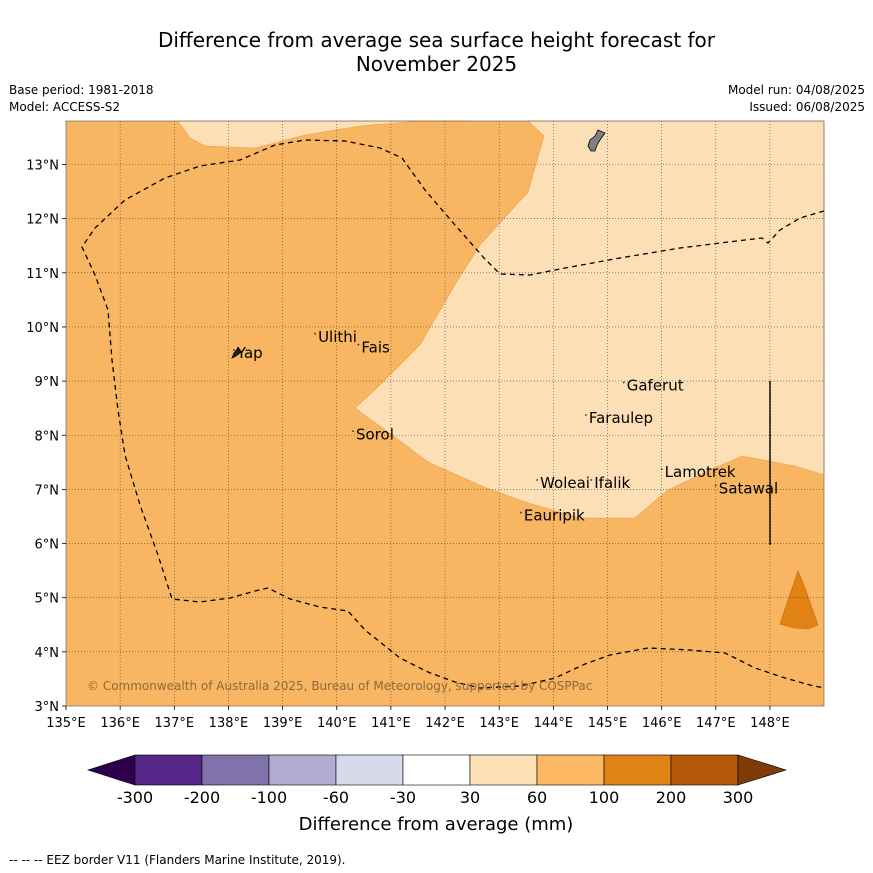 Image resolution: width=873 pixels, height=873 pixels. I want to click on issued-date: Issued: 06/08/2025, so click(807, 107).